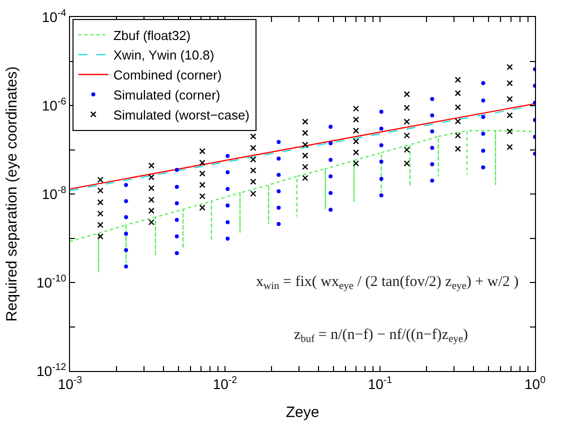 The height and width of the screenshot is (425, 563). Describe the element at coordinates (54, 193) in the screenshot. I see `y-tick-label: 10$^{-8}$` at that location.